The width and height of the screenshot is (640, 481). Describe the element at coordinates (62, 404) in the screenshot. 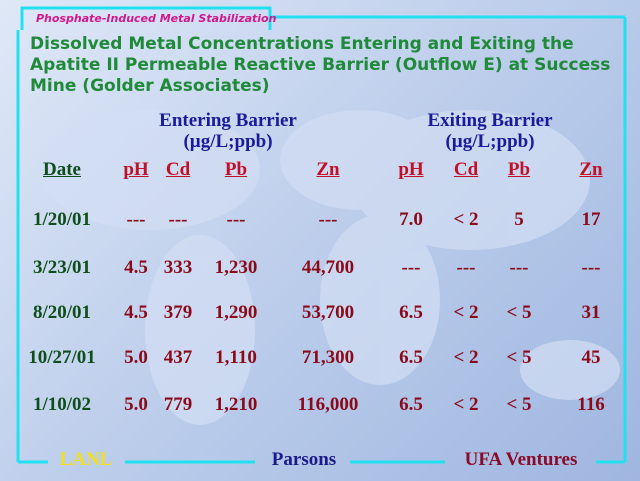

I see `date-cell: 1/10/02` at that location.